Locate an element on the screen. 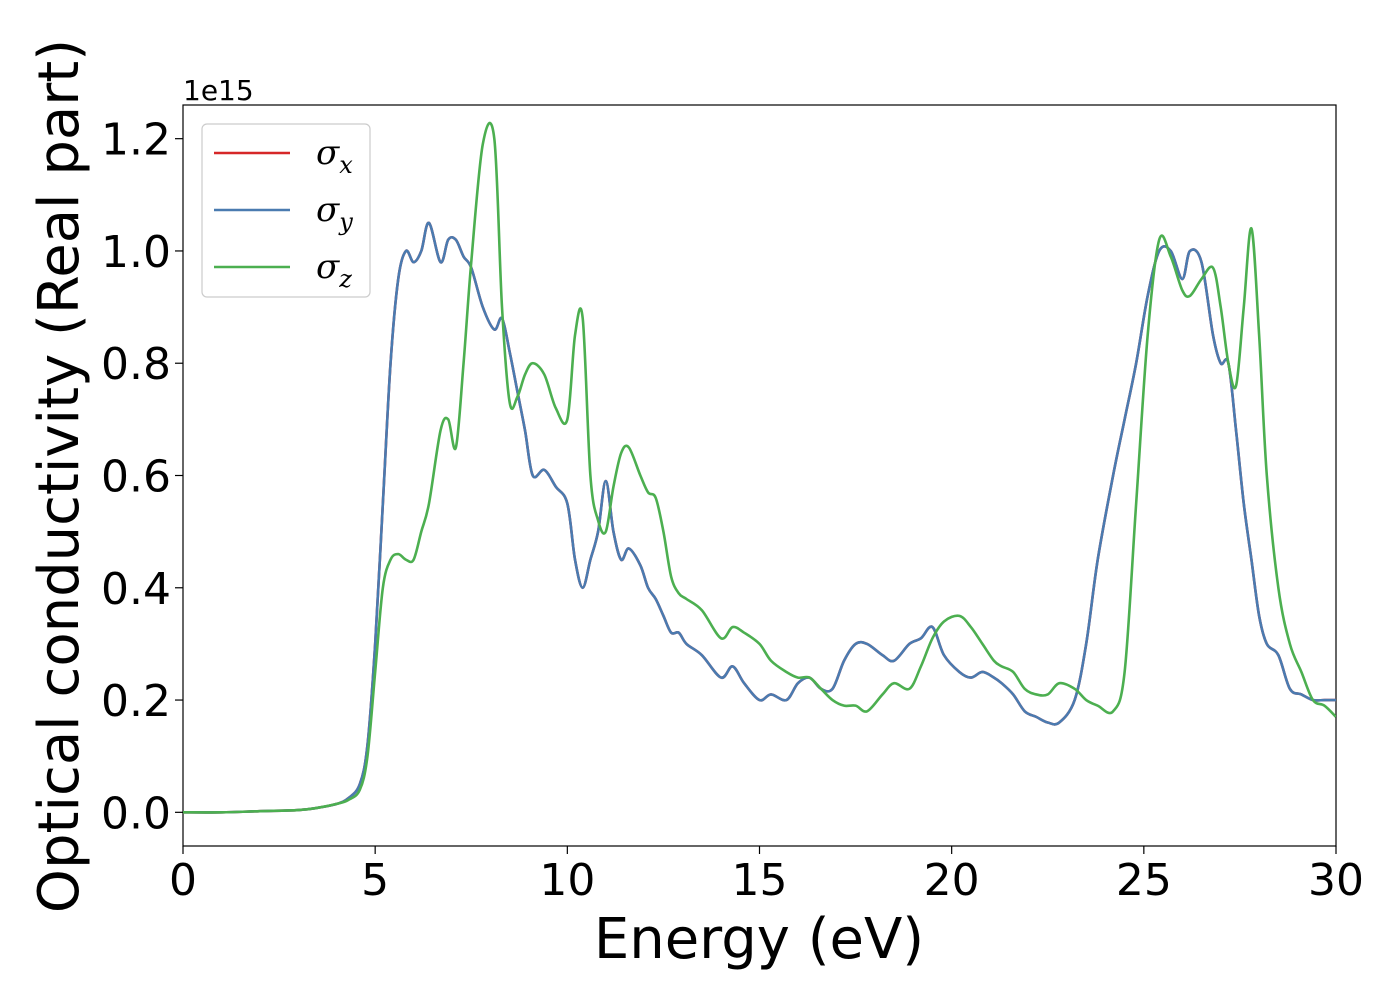  x-tick-label: 0 is located at coordinates (183, 880).